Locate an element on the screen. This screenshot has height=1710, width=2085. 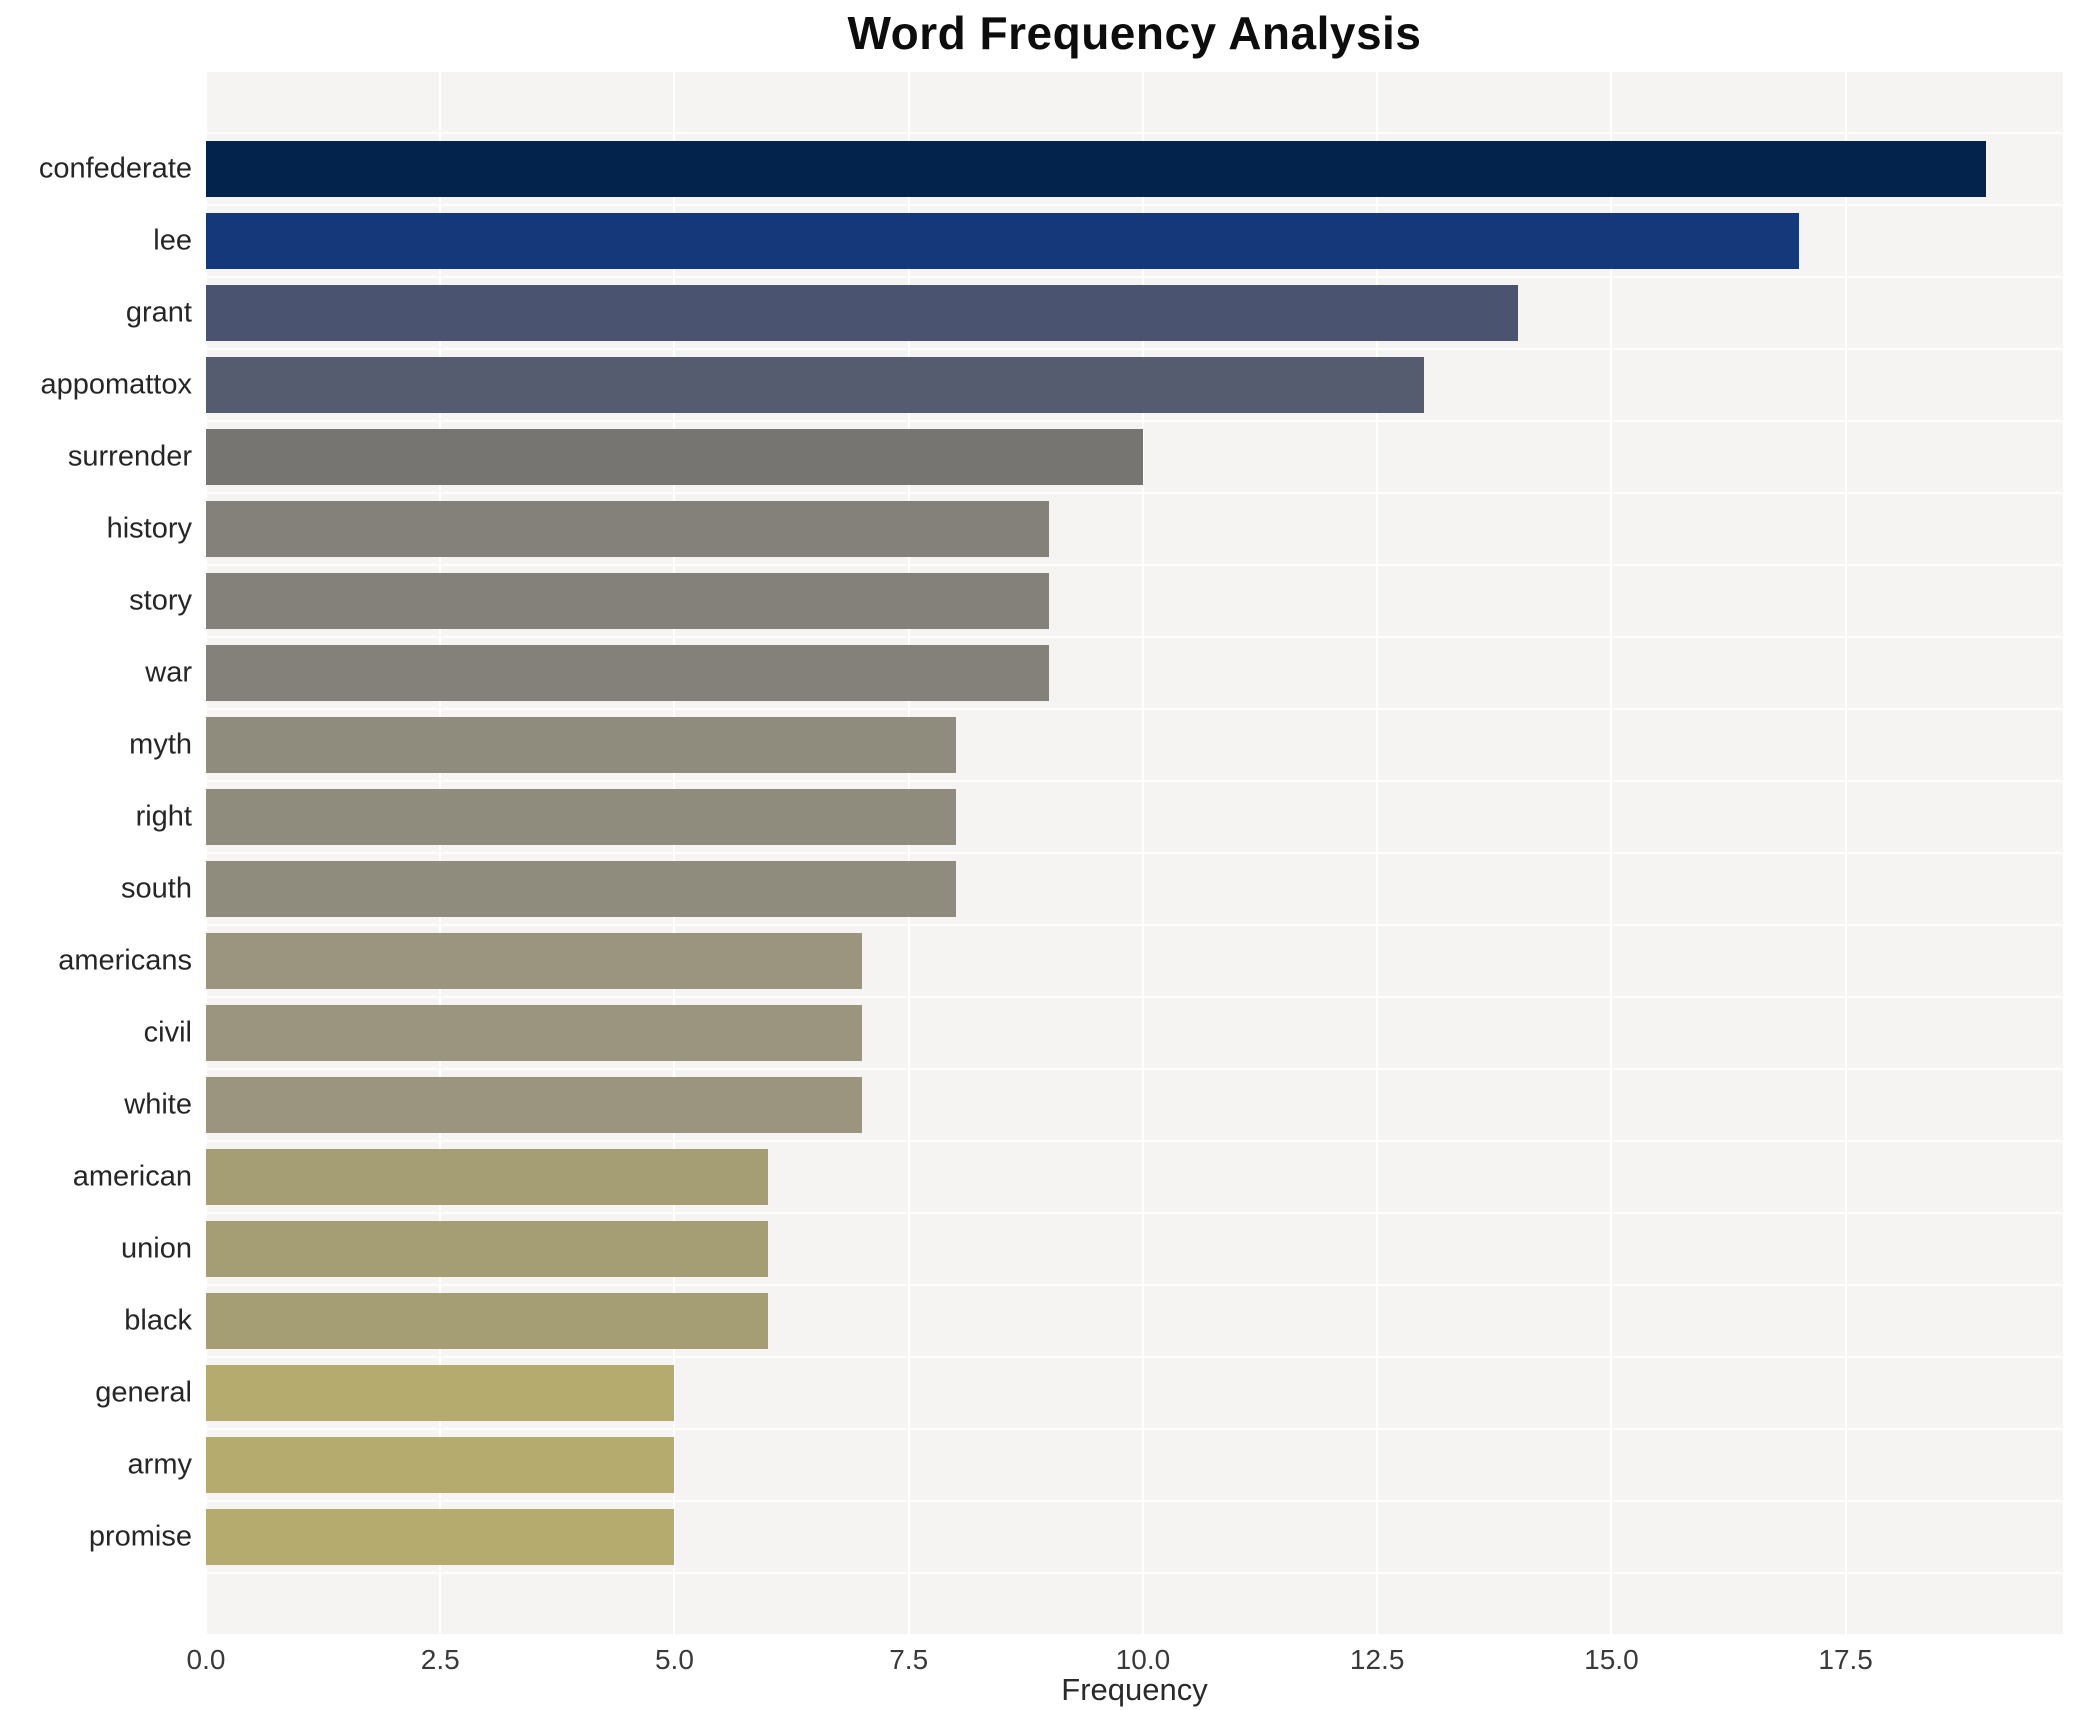
category-label-south: south is located at coordinates (156, 888).